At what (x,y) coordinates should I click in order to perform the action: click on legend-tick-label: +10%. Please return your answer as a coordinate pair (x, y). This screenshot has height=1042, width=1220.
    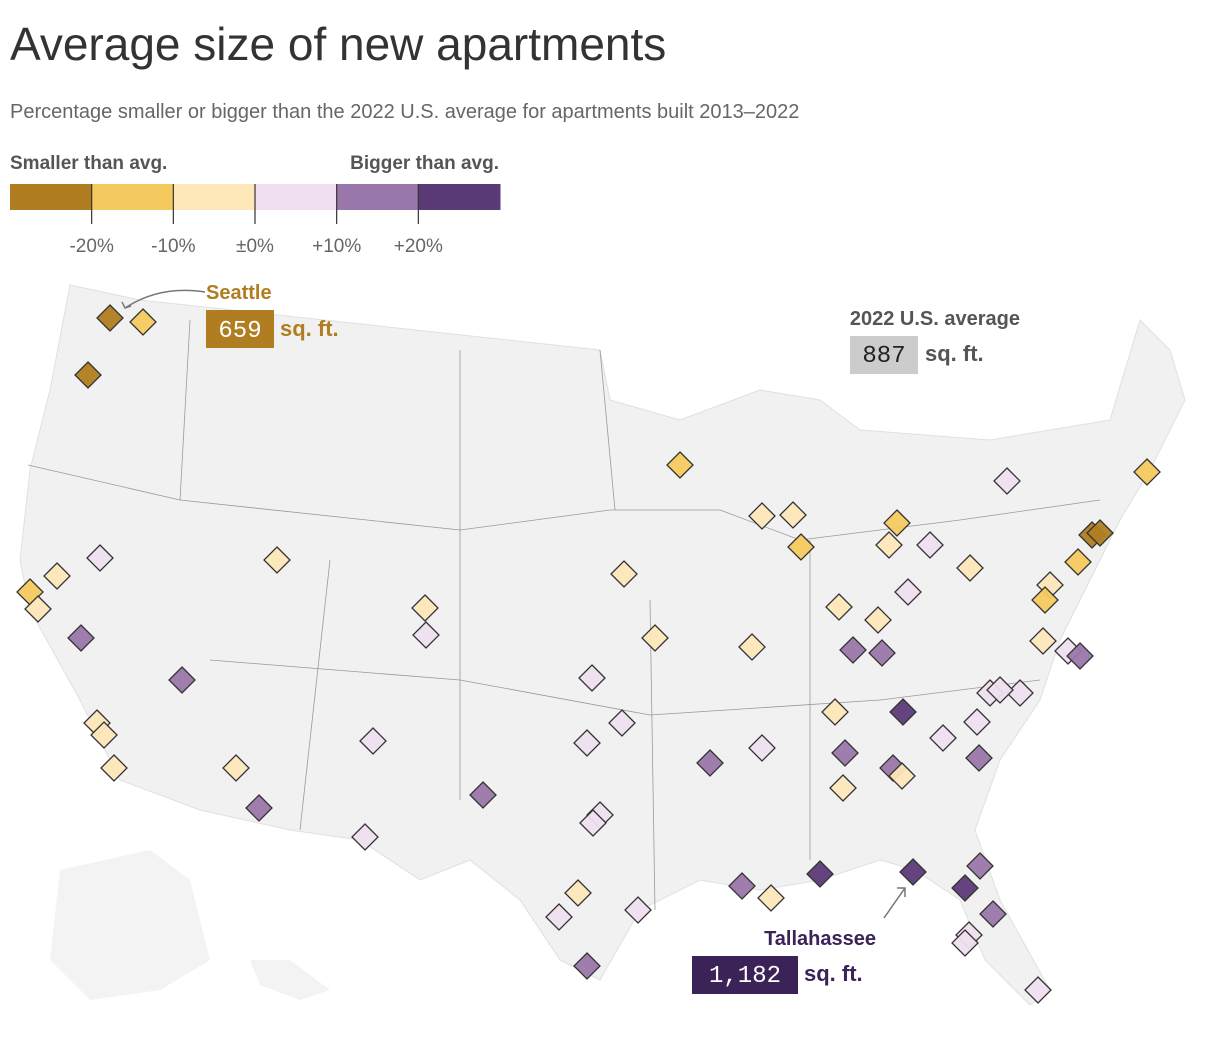
    Looking at the image, I should click on (336, 246).